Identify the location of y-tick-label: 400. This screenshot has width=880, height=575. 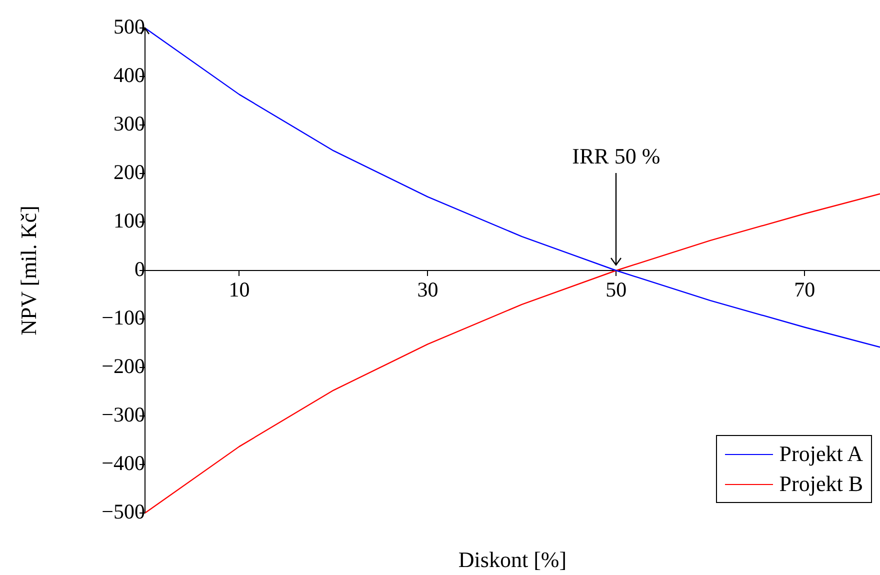
(129, 75).